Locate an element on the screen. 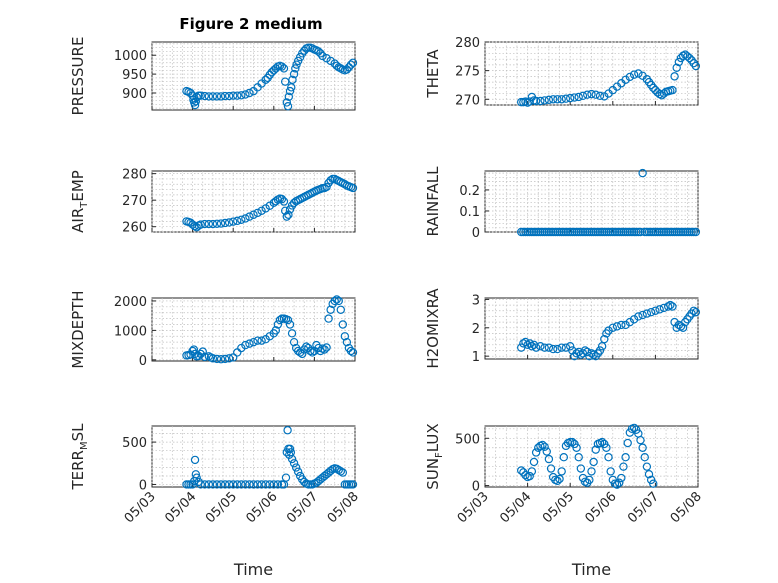 This screenshot has width=778, height=583. y-tick-label: 950 is located at coordinates (134, 75).